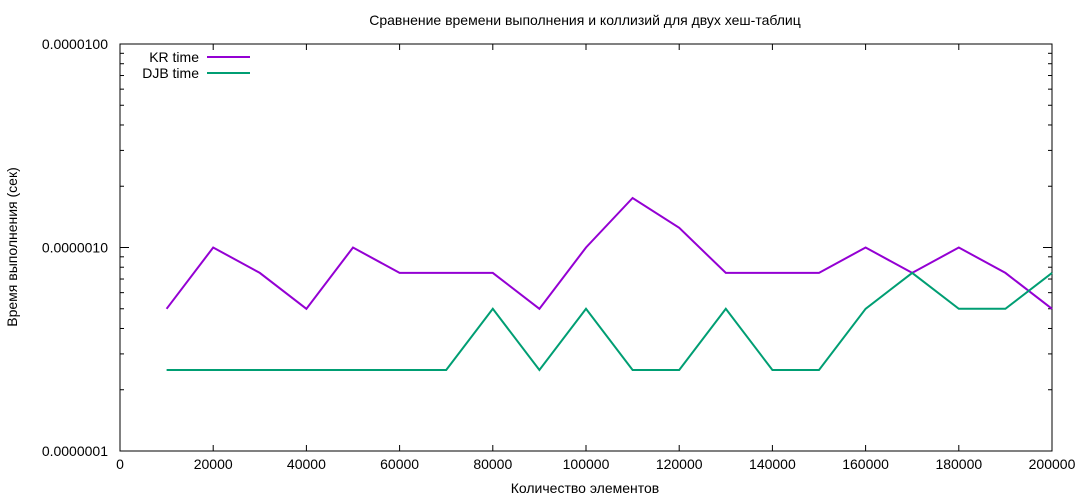 This screenshot has height=500, width=1080. I want to click on x-axis-label: Количество элементов, so click(585, 488).